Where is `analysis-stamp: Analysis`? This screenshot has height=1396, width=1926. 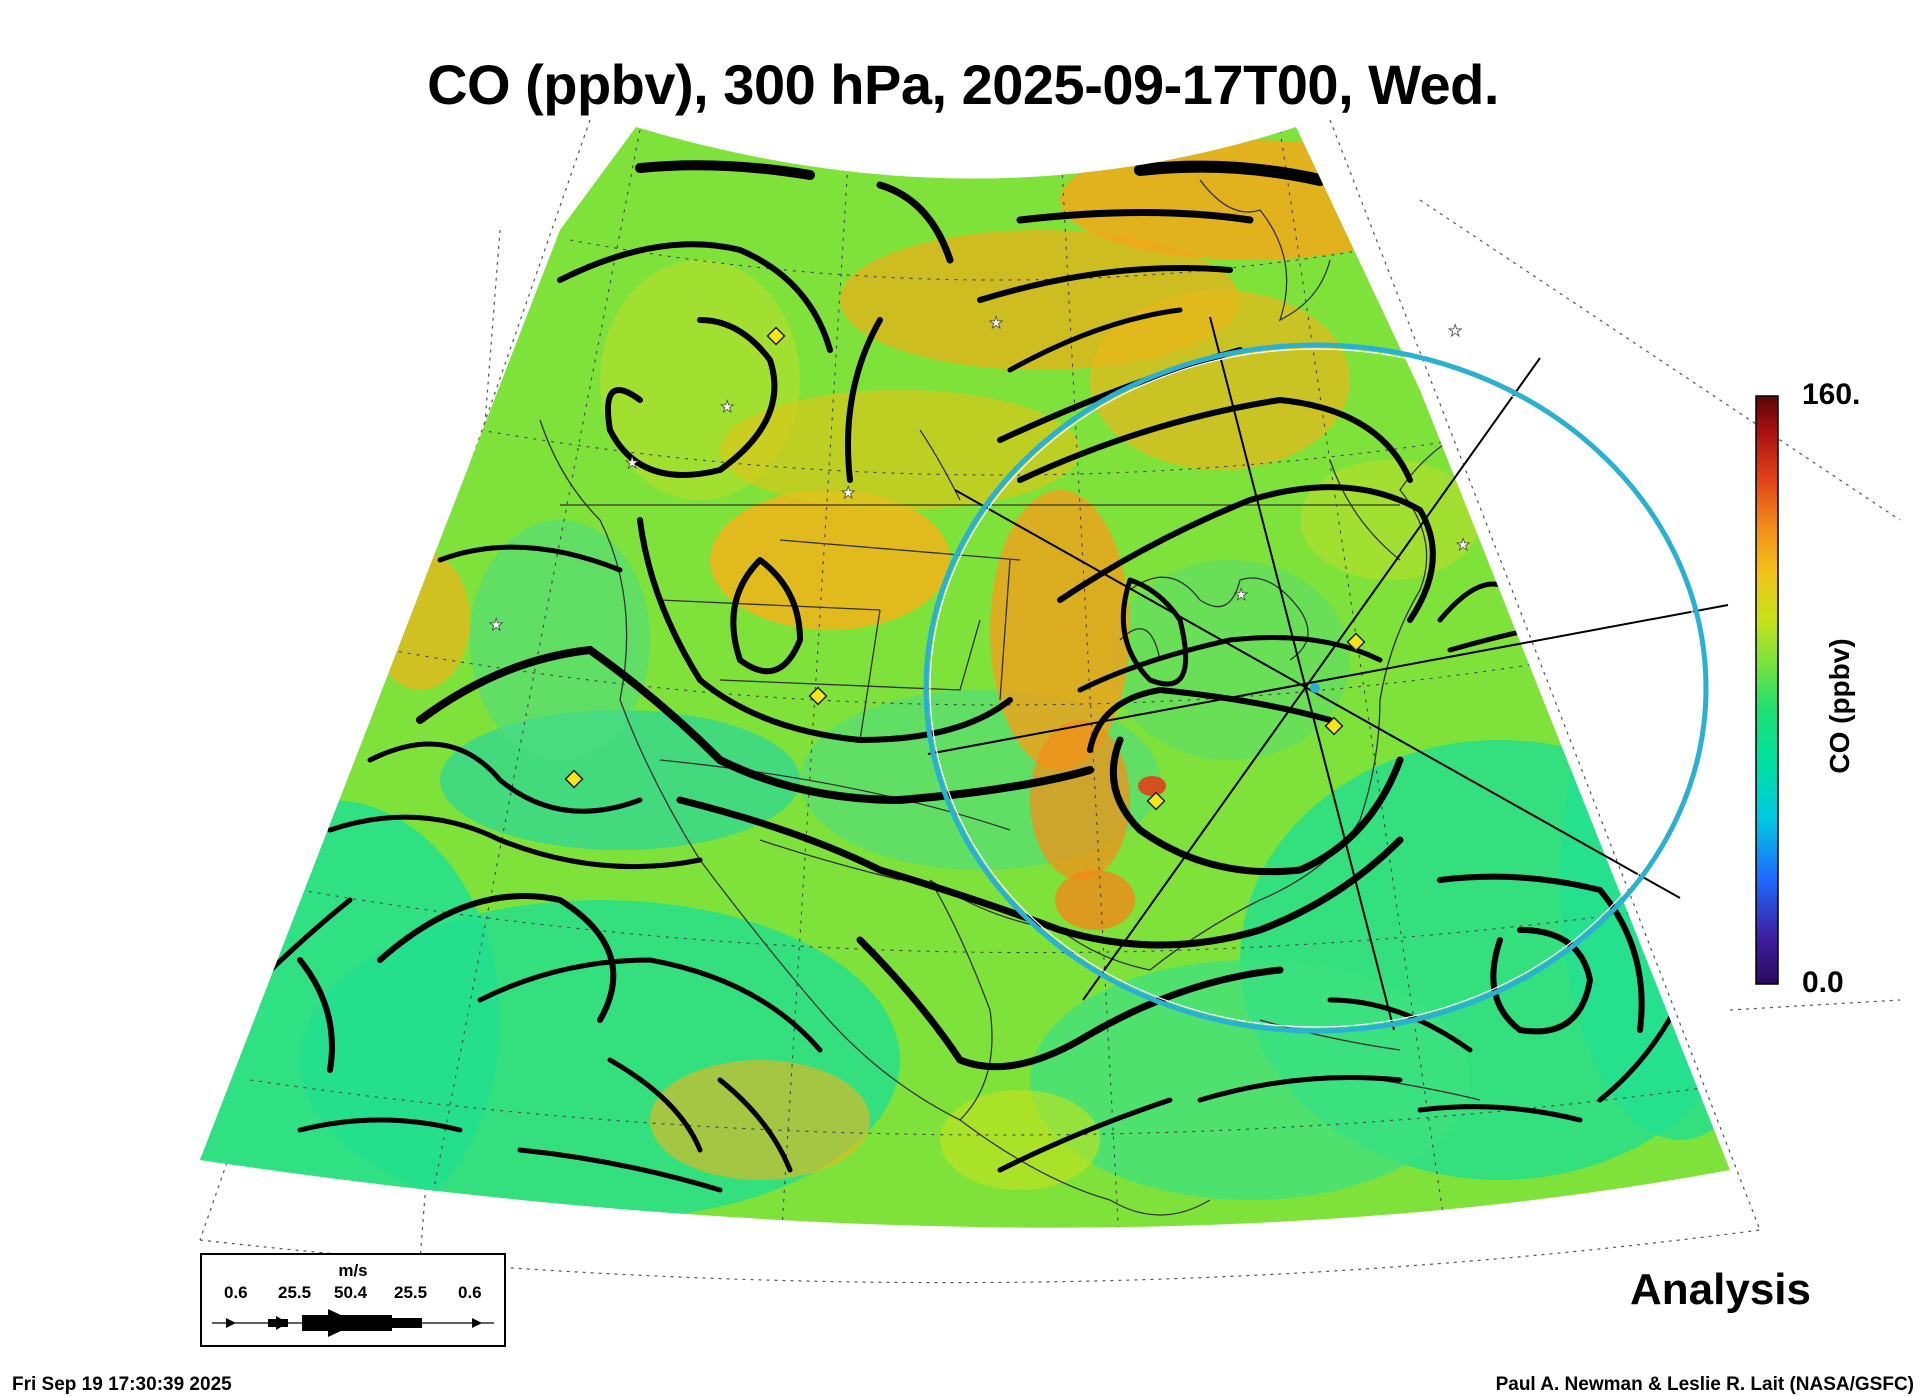 analysis-stamp: Analysis is located at coordinates (1720, 1289).